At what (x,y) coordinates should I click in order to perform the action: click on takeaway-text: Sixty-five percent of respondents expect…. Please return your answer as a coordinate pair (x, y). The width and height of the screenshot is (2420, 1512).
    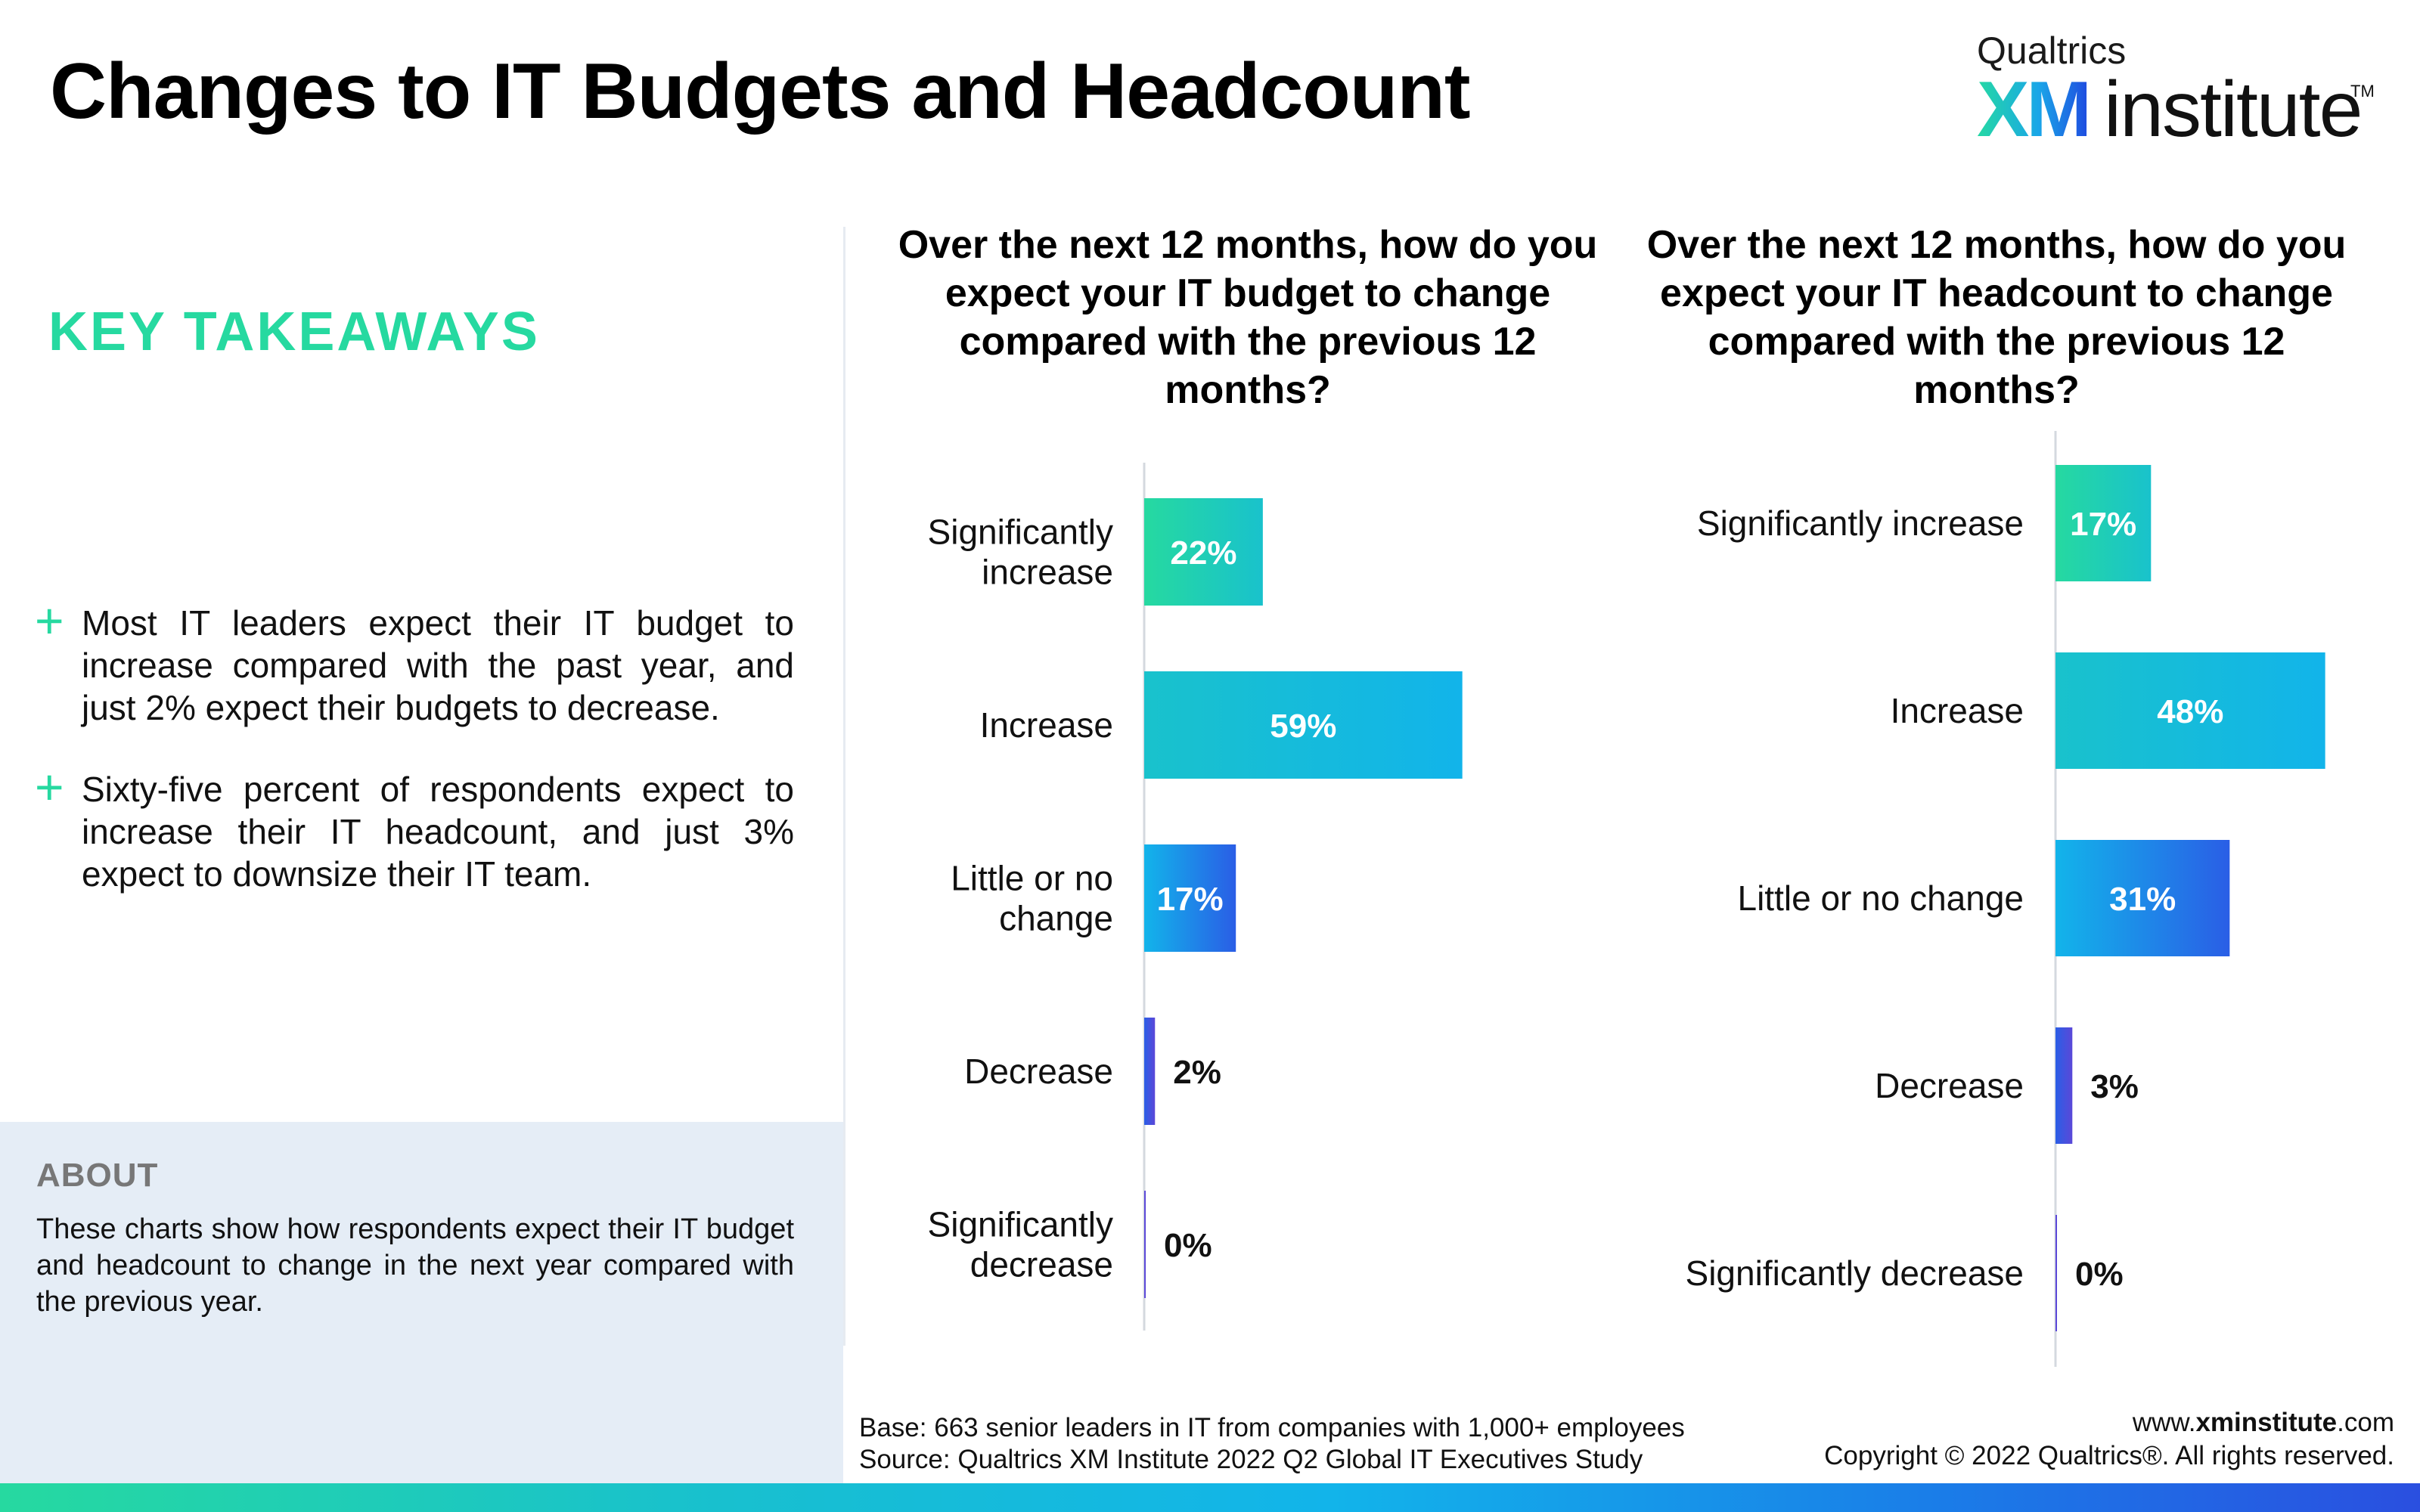
    Looking at the image, I should click on (438, 832).